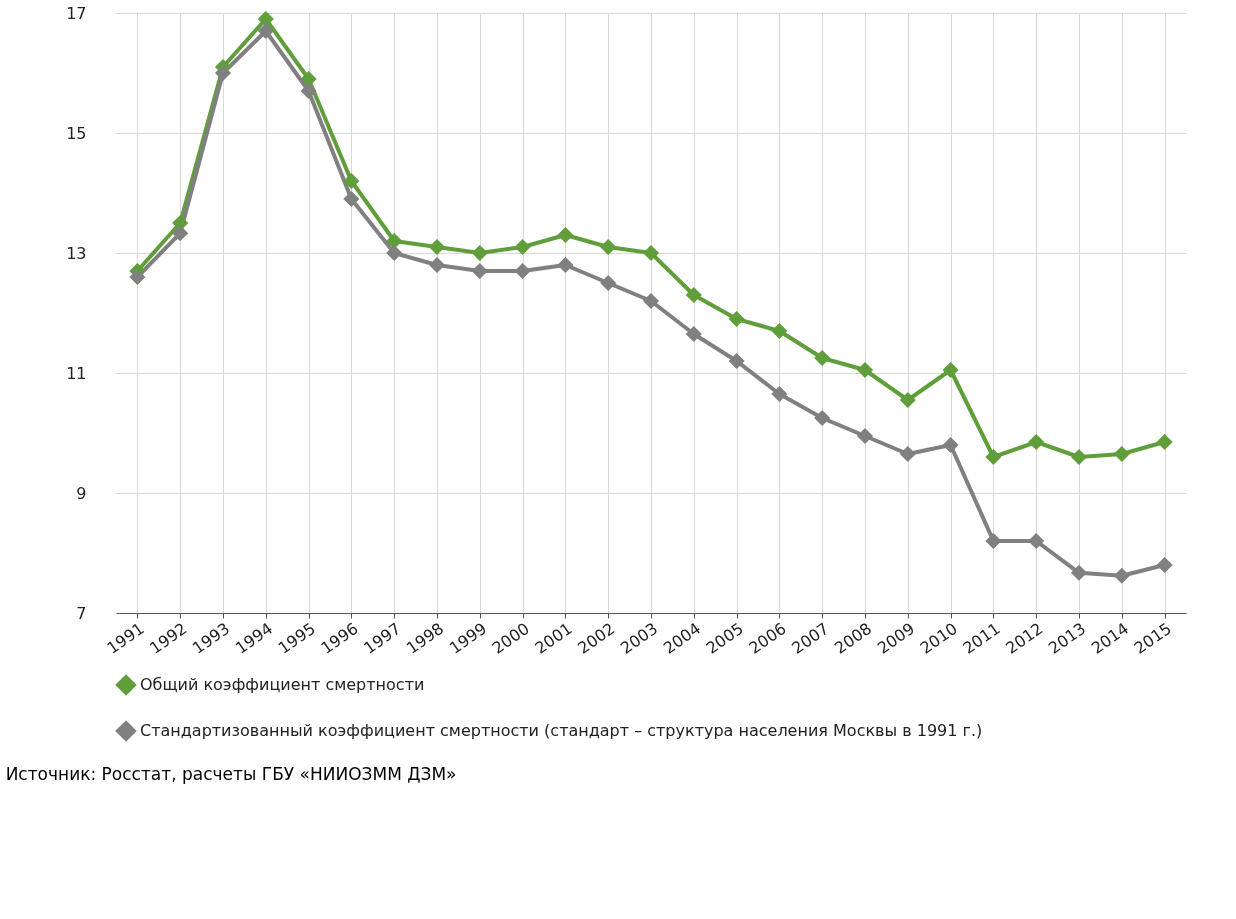 The image size is (1236, 919). Describe the element at coordinates (81, 493) in the screenshot. I see `y-tick-label: 9` at that location.